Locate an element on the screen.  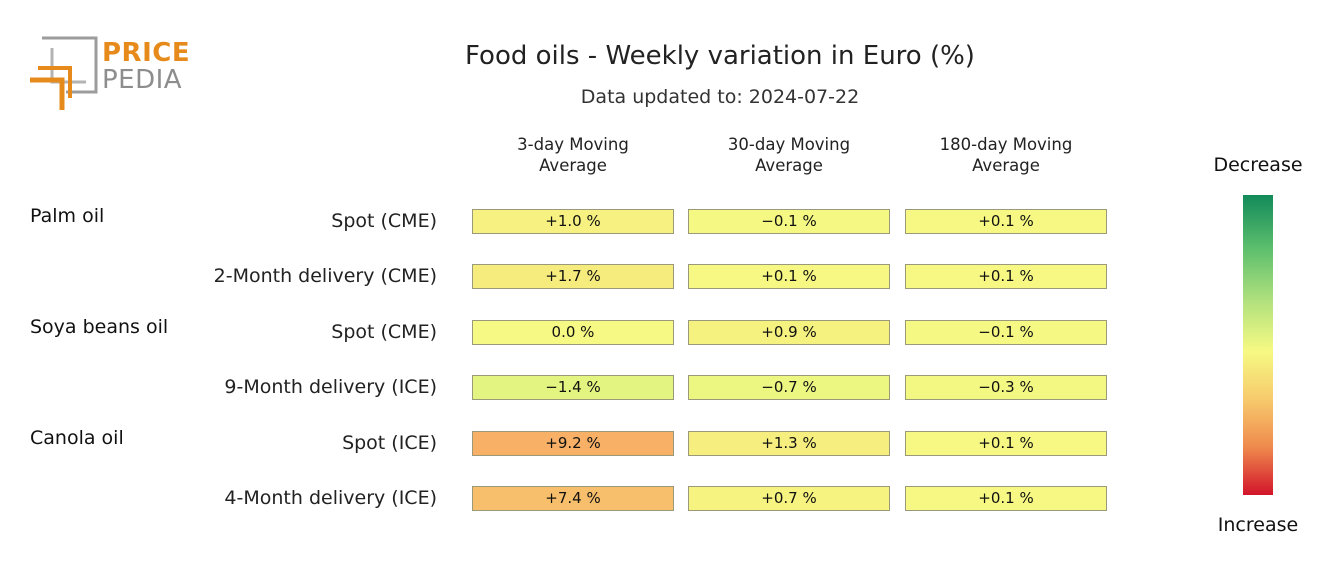
legend-increase-label: Increase is located at coordinates (1258, 525).